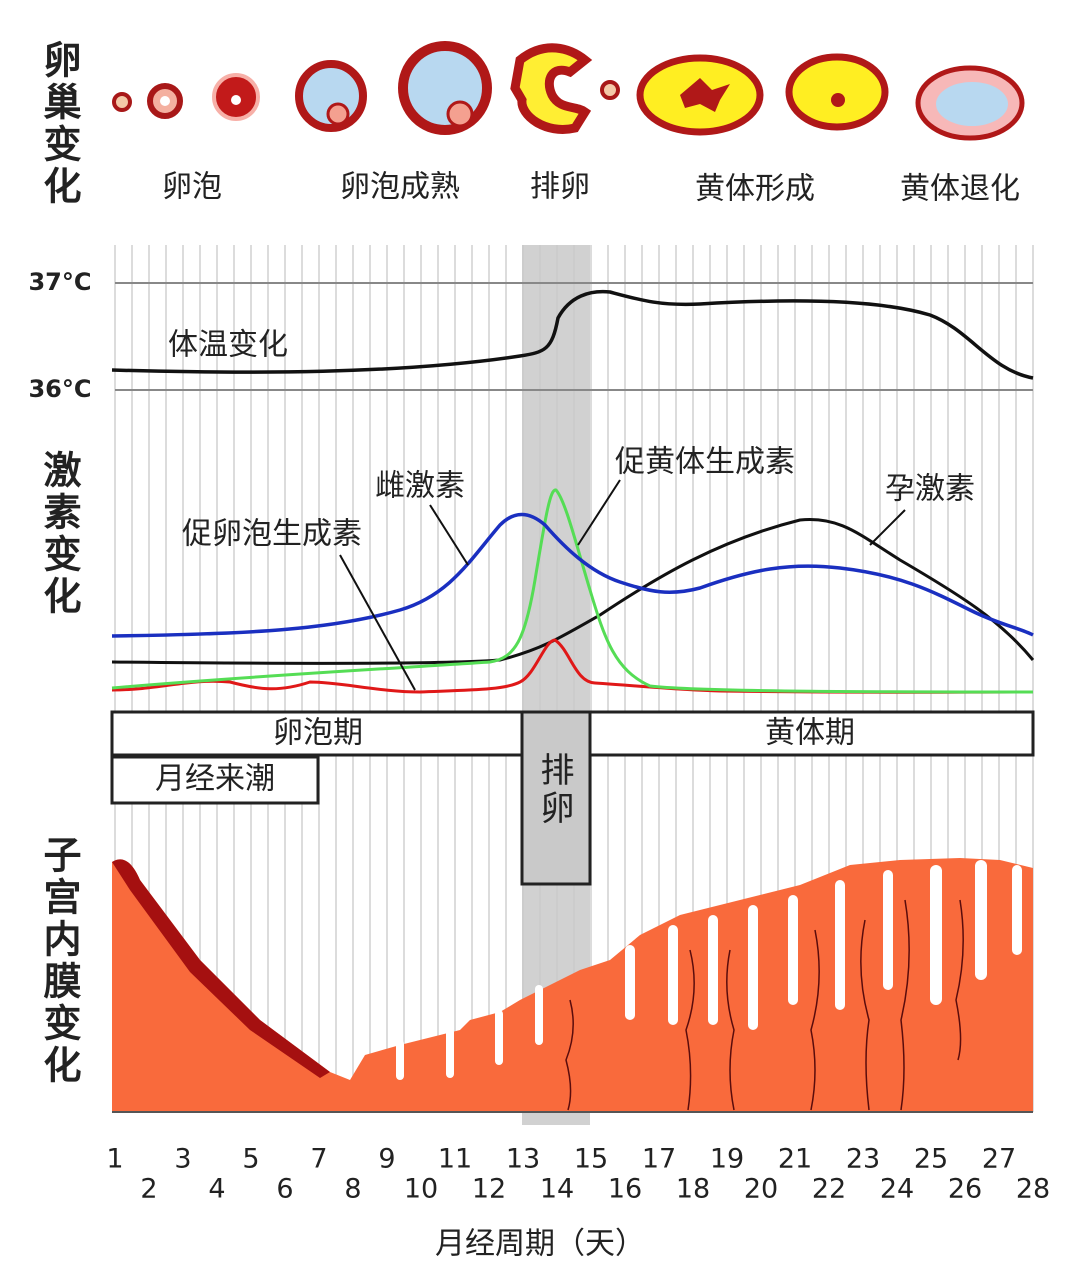 This screenshot has height=1280, width=1081. What do you see at coordinates (284, 1189) in the screenshot?
I see `day-label: 6` at bounding box center [284, 1189].